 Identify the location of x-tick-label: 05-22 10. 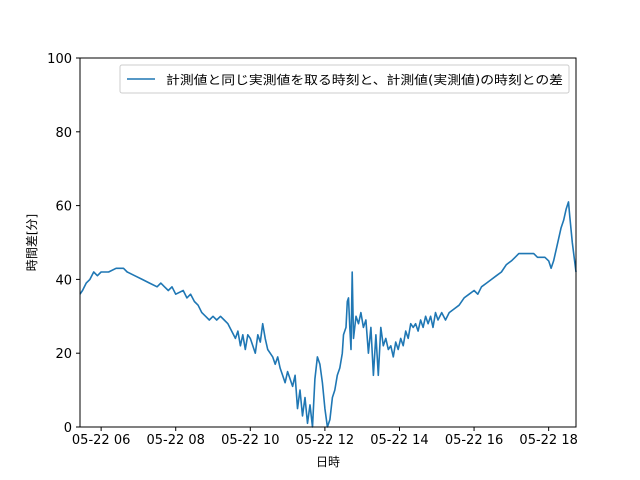
(250, 440).